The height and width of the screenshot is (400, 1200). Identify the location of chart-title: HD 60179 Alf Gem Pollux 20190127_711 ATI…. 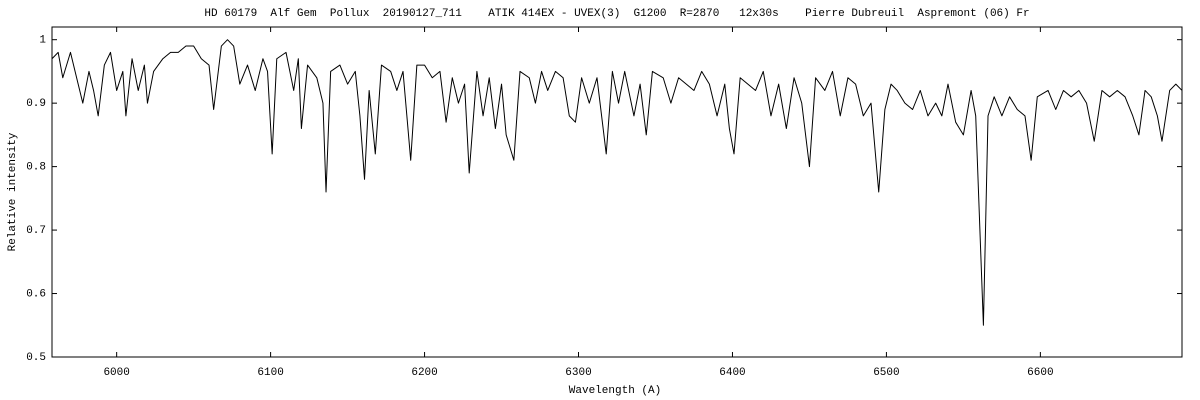
(616, 14).